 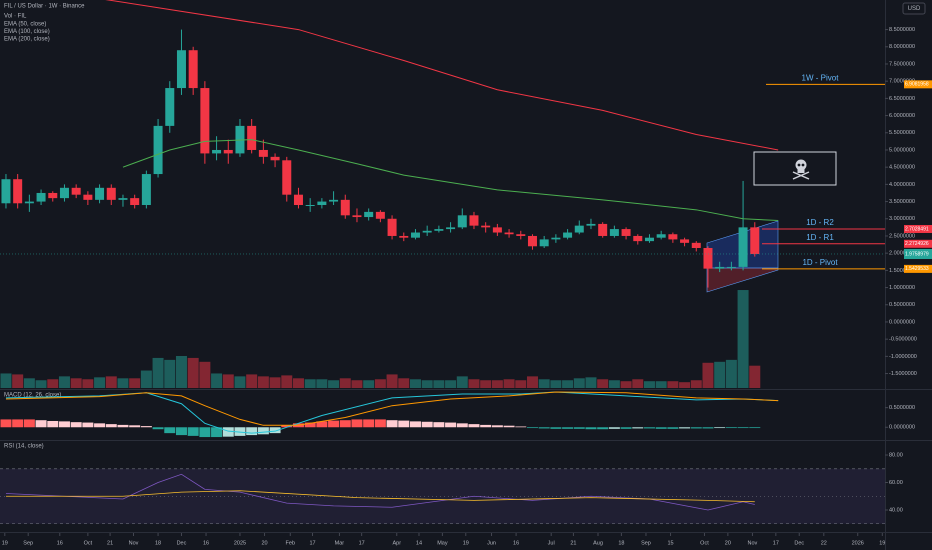 What do you see at coordinates (24, 447) in the screenshot?
I see `rsi-title: RSI (14, close)` at bounding box center [24, 447].